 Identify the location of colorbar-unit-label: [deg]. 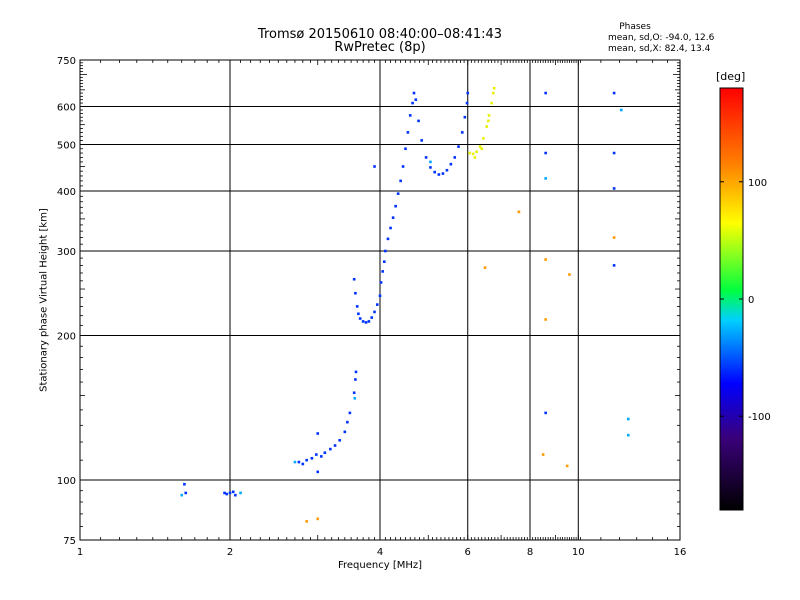
(731, 76).